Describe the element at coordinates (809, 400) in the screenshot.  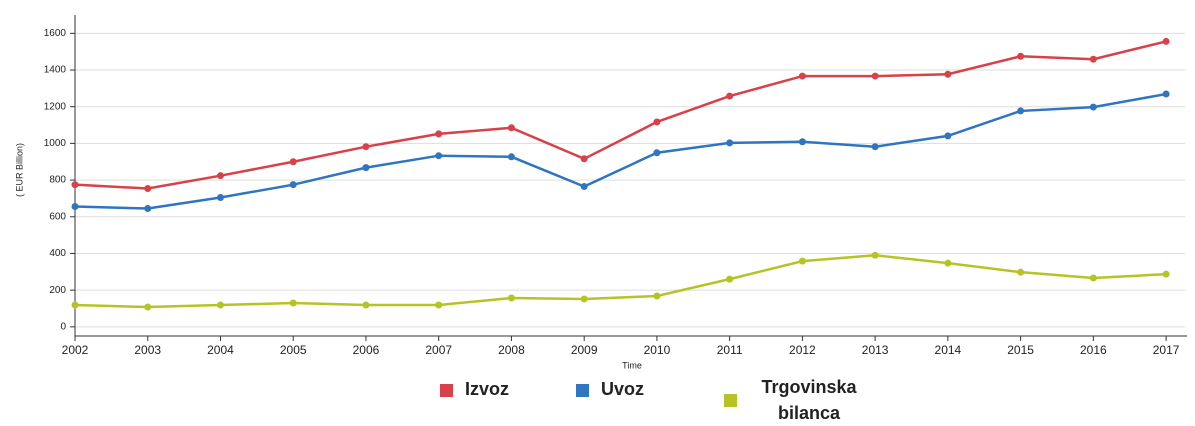
I see `legend-label: Trgovinska bilanca` at that location.